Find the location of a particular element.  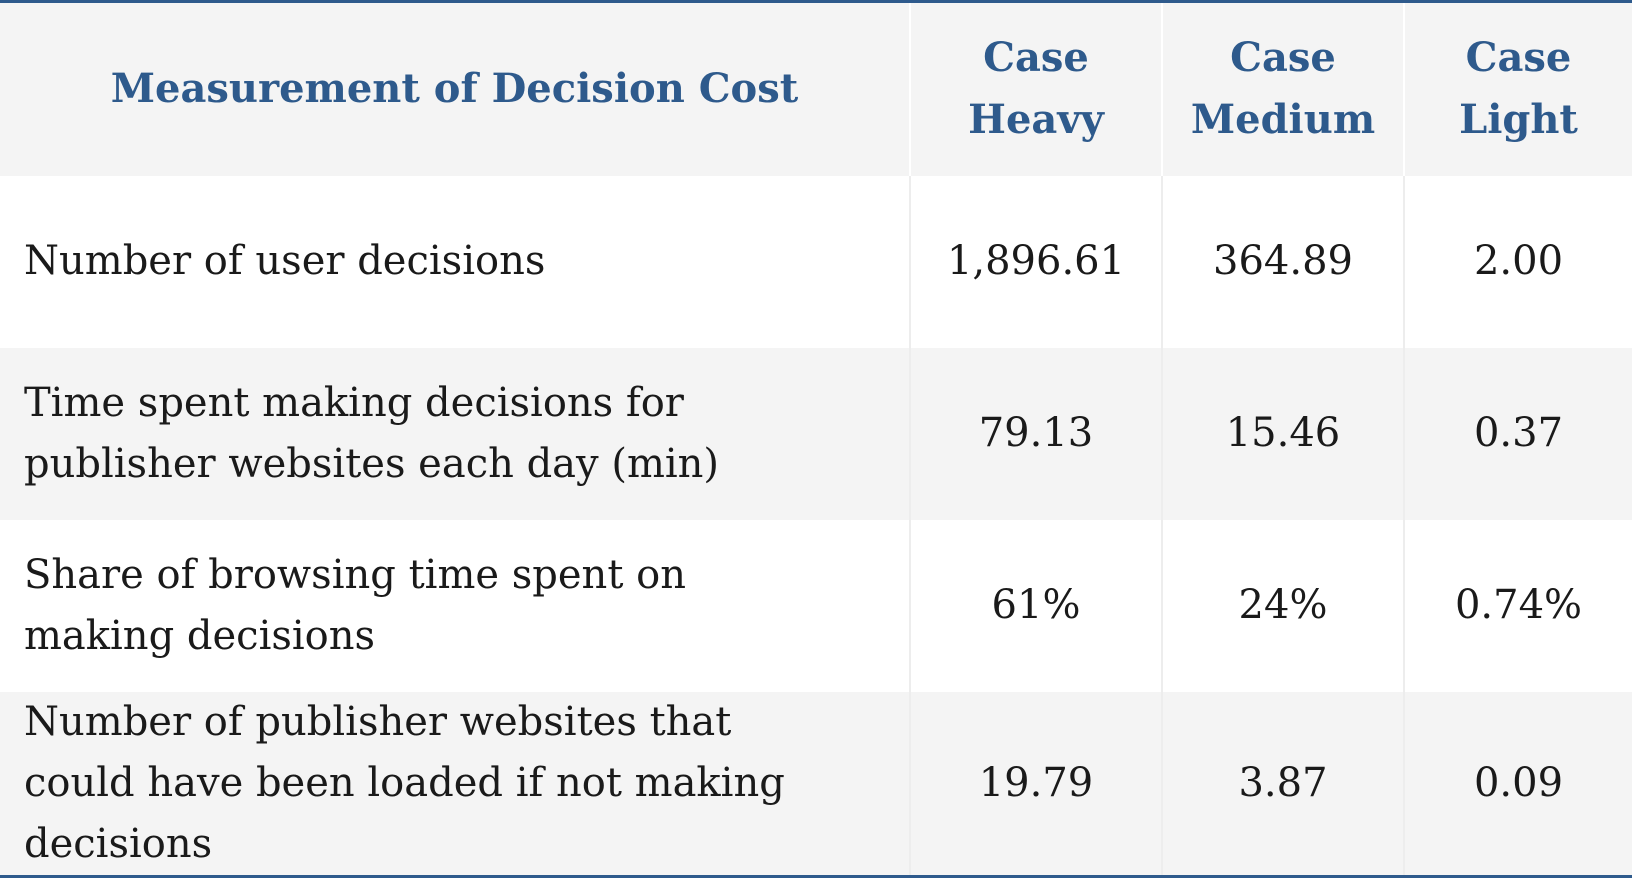

cell-case-medium: 15.46 is located at coordinates (1282, 433).